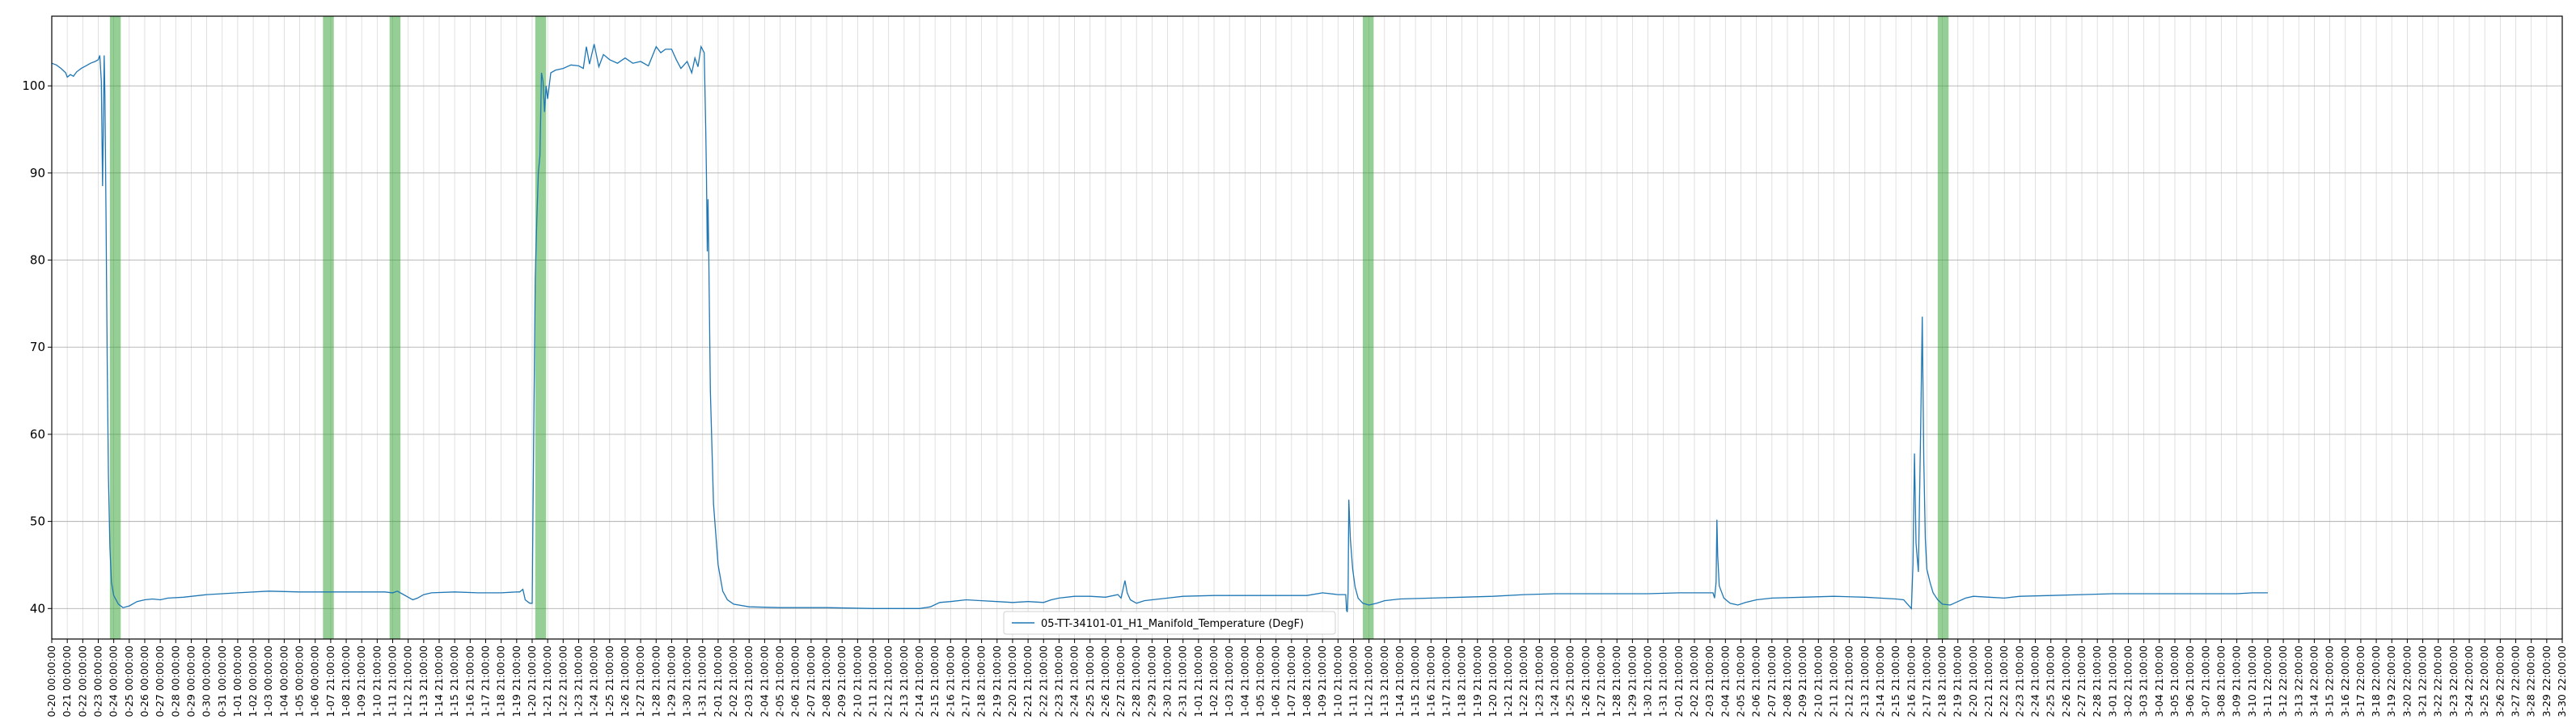 This screenshot has height=728, width=2576. I want to click on x-tick-label: 3-17 22:00:00, so click(2360, 681).